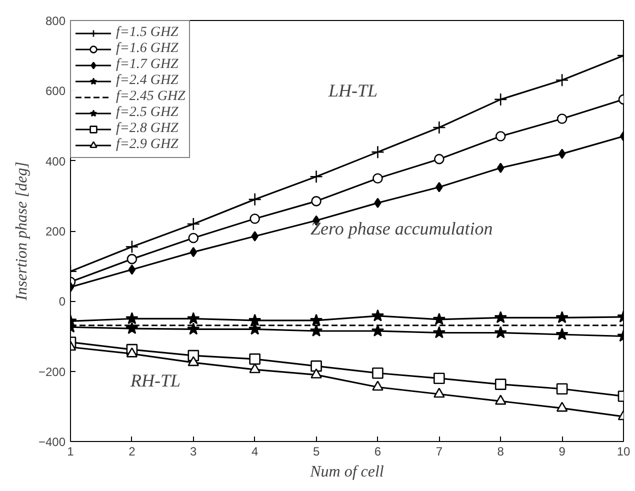  I want to click on y-tick-label: 400, so click(55, 161).